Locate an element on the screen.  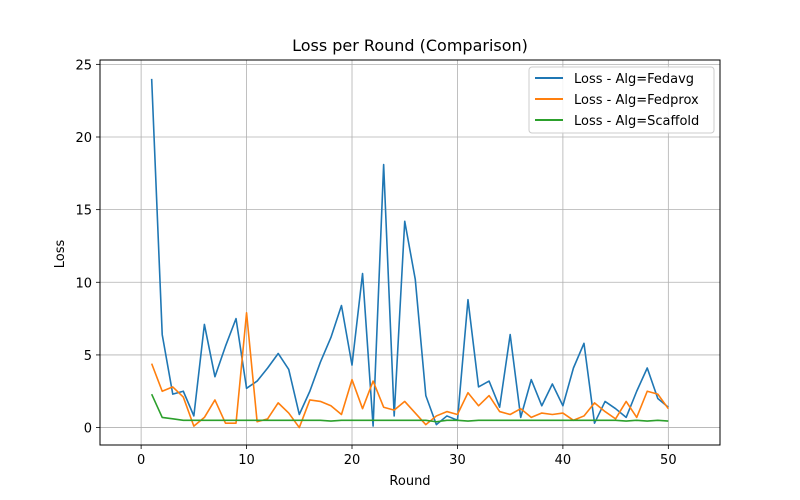
y-tick-label: 5 is located at coordinates (88, 356).